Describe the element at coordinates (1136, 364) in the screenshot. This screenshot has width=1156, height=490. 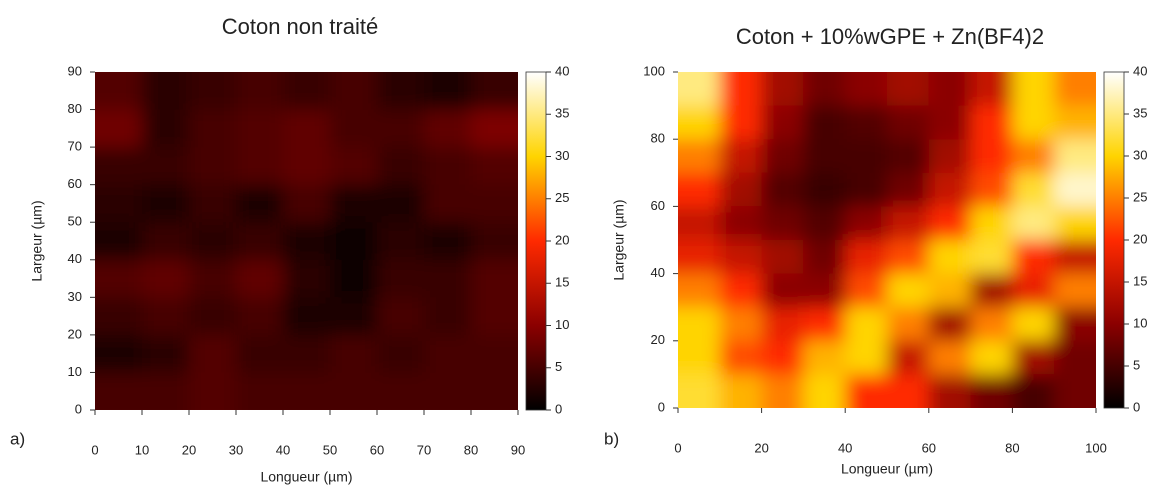
I see `colorbar-tick-label: 5` at that location.